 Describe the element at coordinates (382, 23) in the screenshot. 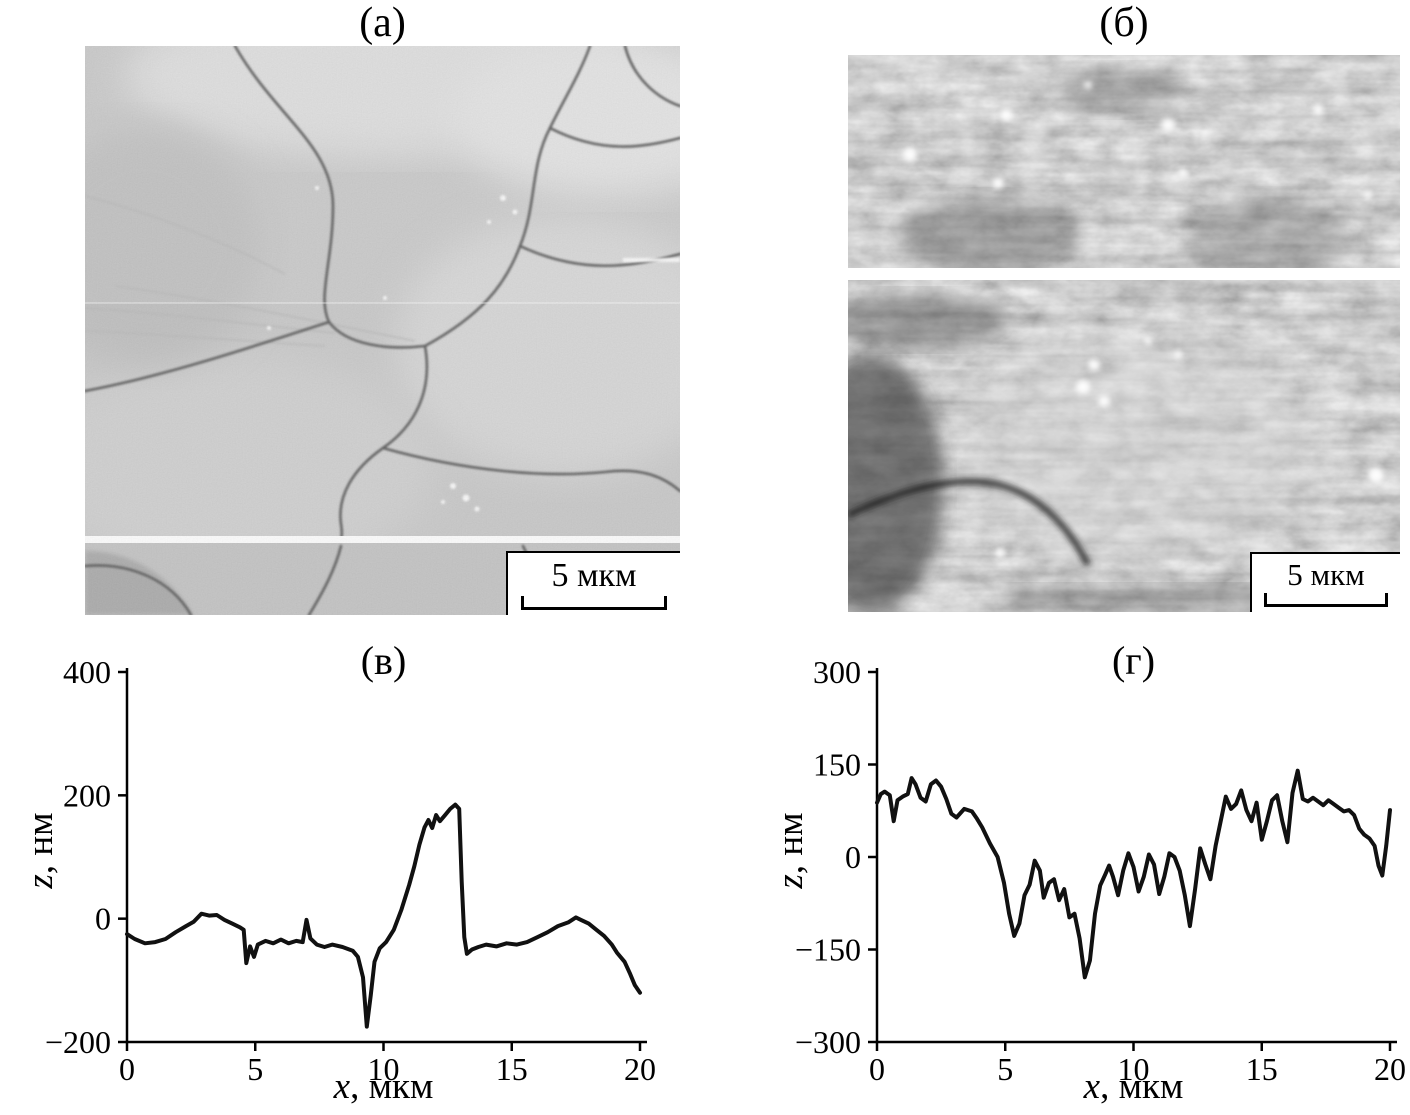

I see `panel-a-label: (а)` at that location.